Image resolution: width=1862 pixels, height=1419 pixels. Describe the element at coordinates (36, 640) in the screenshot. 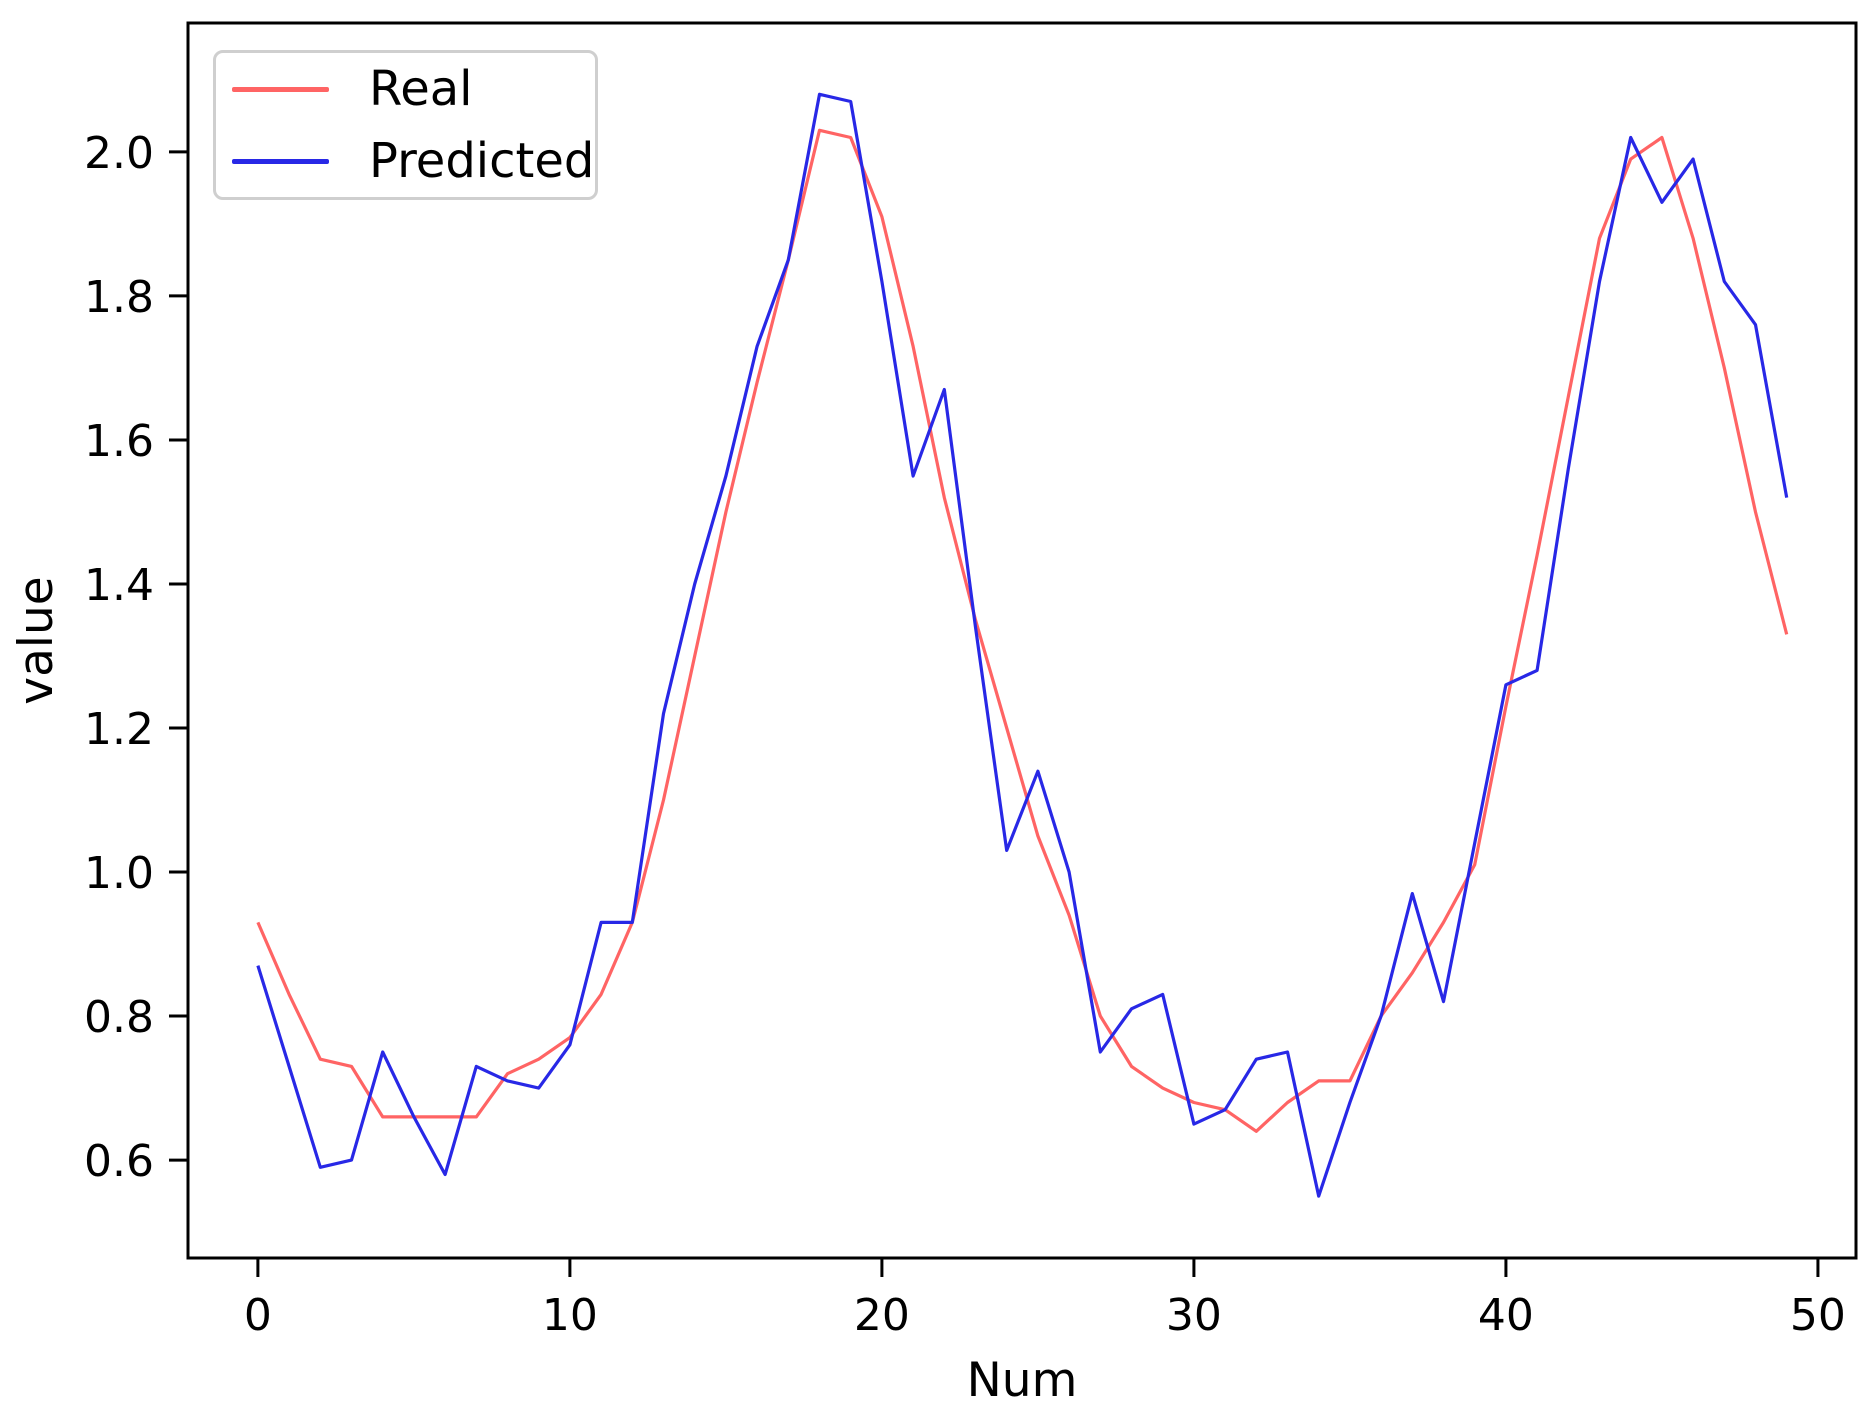

I see `y-axis-title: value` at that location.